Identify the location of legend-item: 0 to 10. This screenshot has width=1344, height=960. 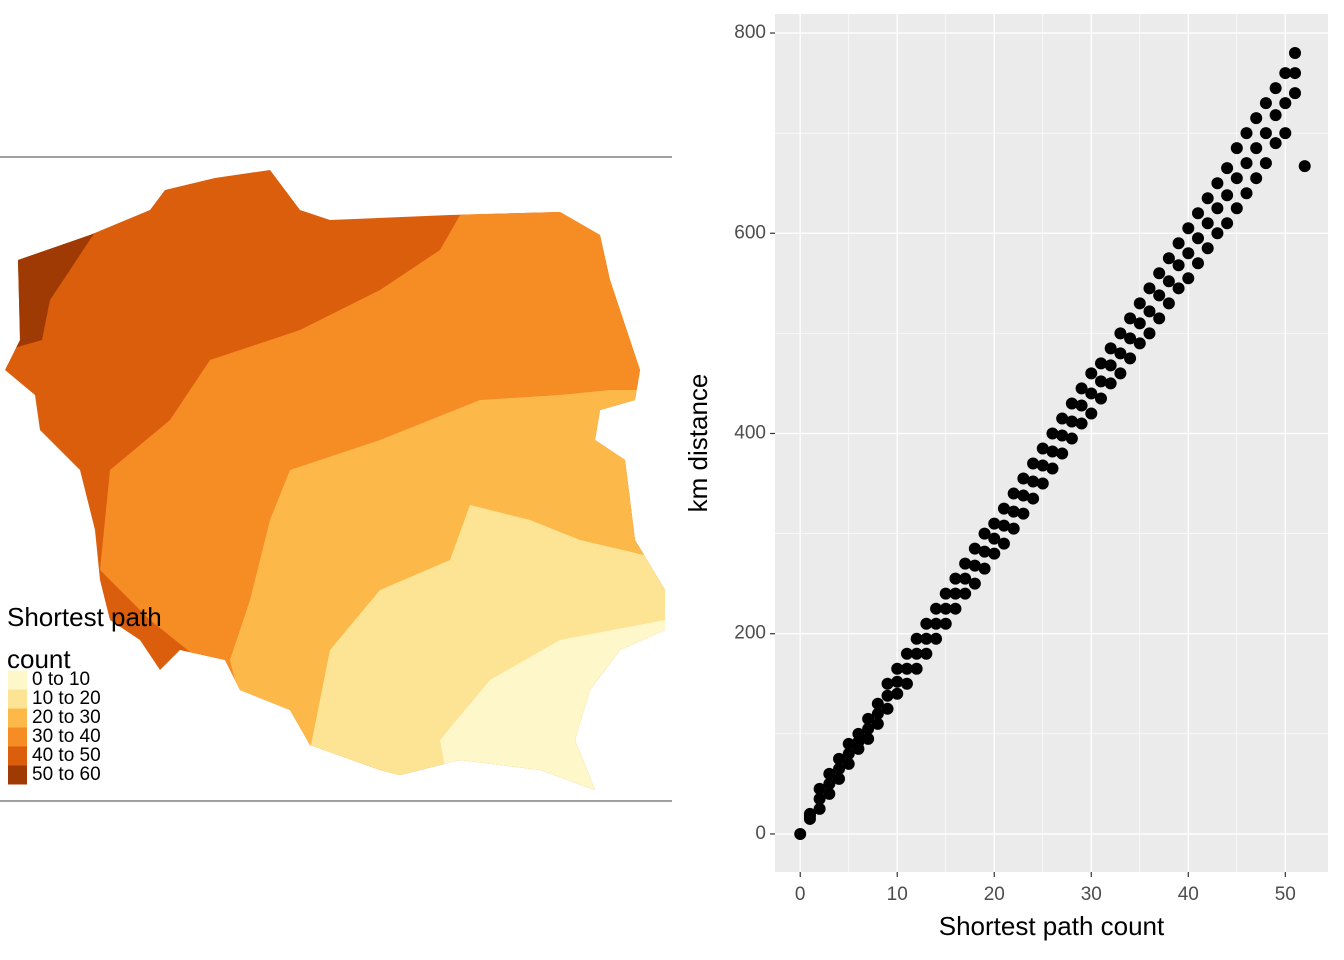
(61, 679).